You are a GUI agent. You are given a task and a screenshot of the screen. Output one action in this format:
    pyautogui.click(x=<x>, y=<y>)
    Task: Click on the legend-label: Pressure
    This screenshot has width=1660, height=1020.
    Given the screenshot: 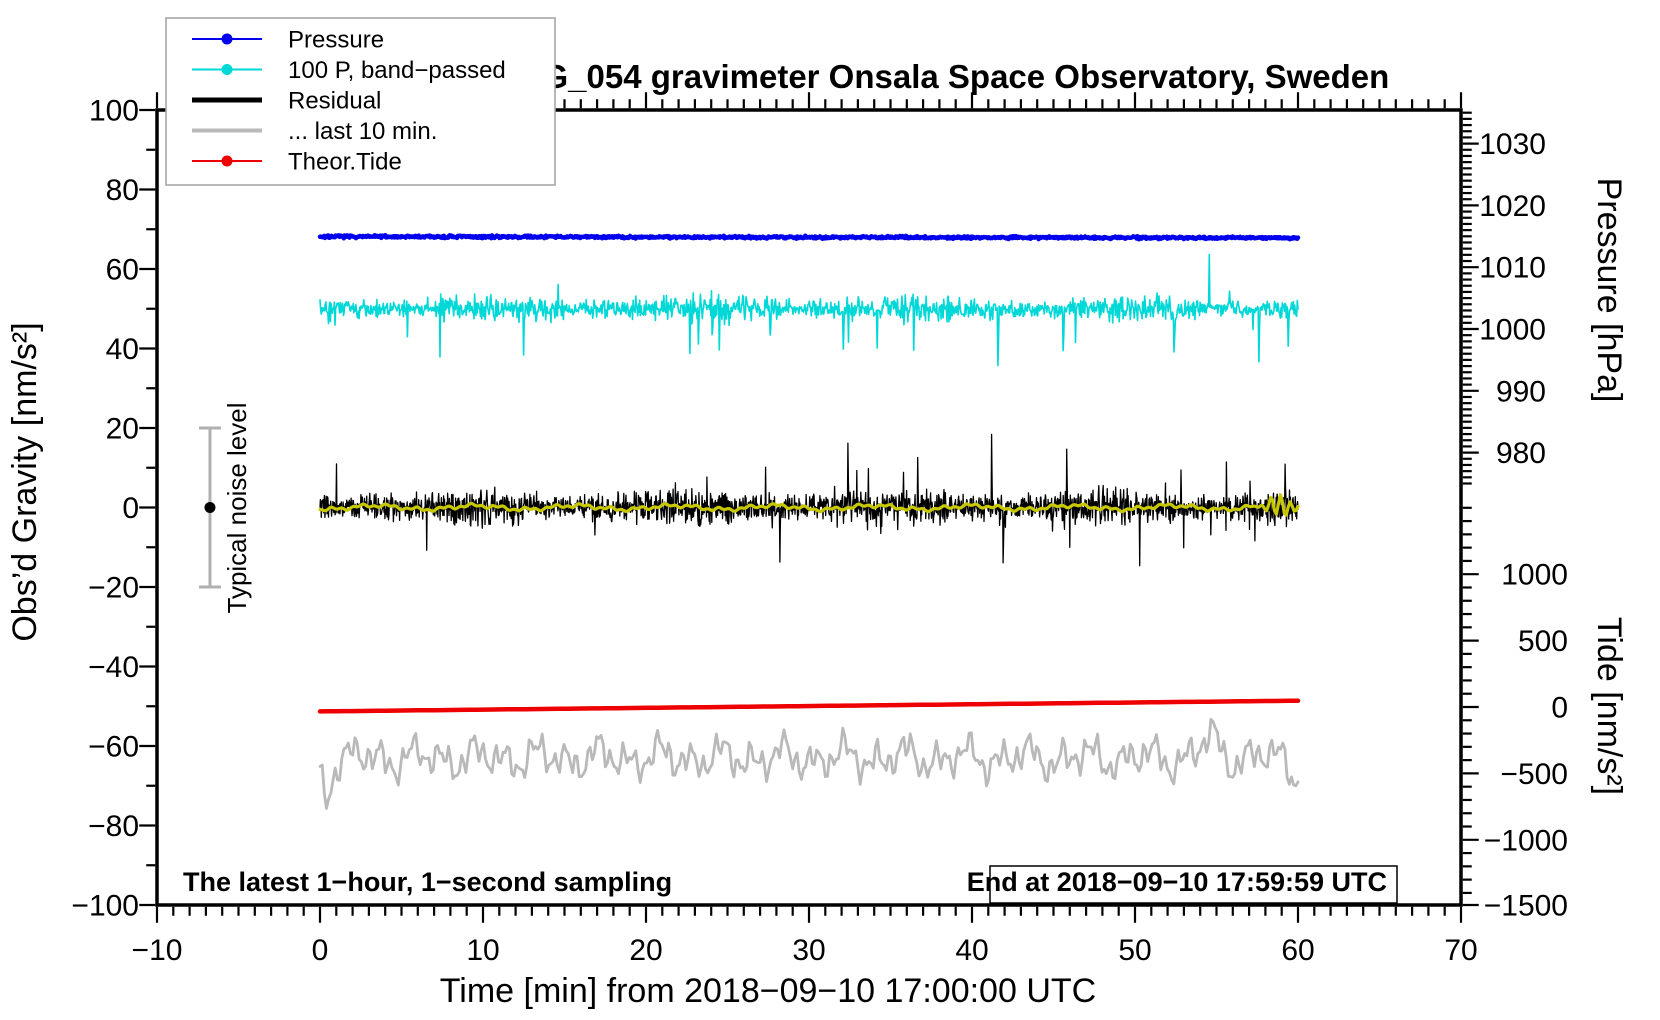 What is the action you would take?
    pyautogui.click(x=336, y=40)
    